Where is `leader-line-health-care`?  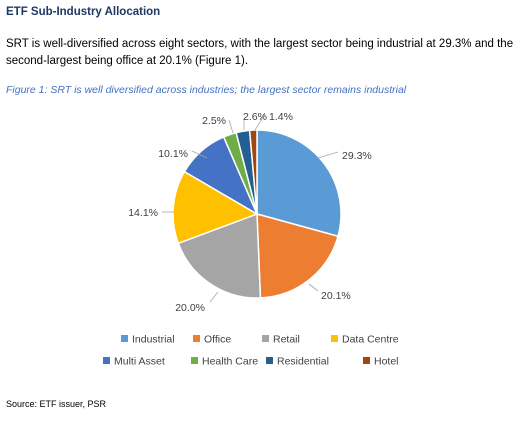 leader-line-health-care is located at coordinates (231, 126).